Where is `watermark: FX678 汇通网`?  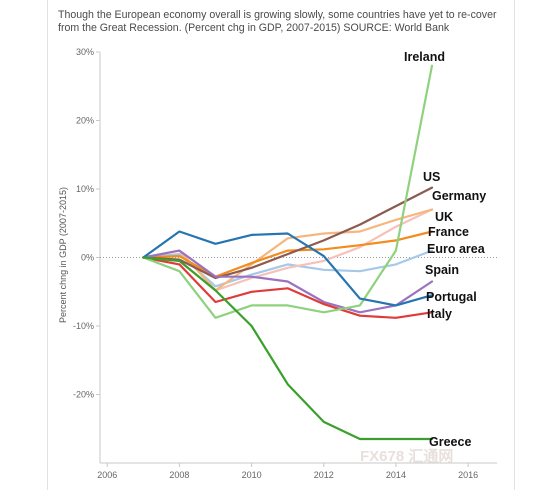
watermark: FX678 汇通网 is located at coordinates (406, 456).